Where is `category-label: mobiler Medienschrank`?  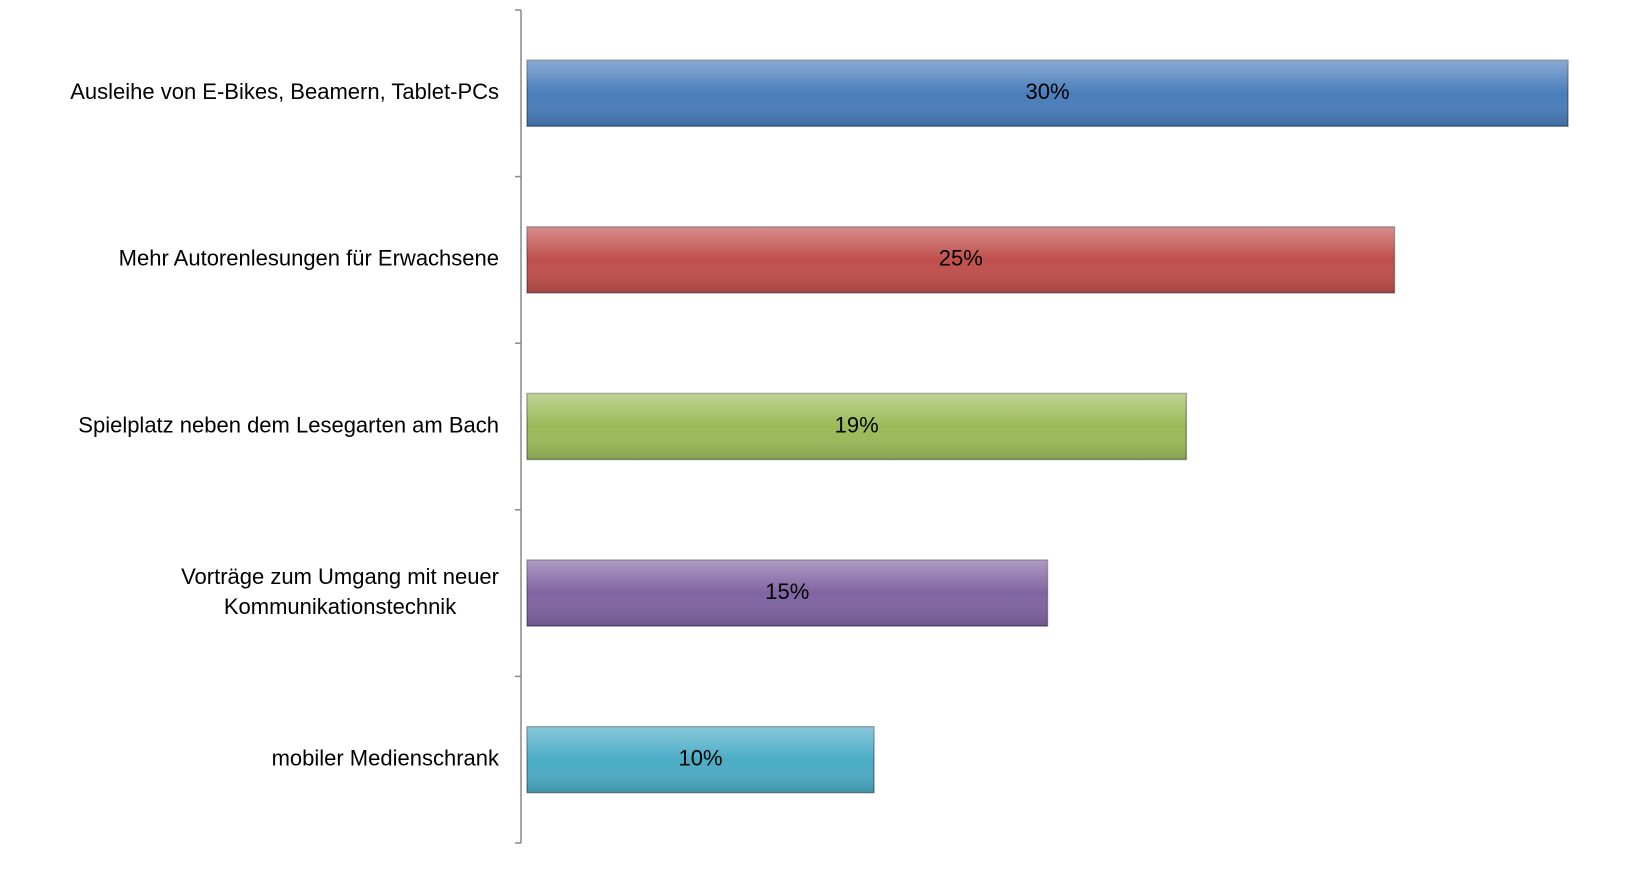 category-label: mobiler Medienschrank is located at coordinates (386, 758).